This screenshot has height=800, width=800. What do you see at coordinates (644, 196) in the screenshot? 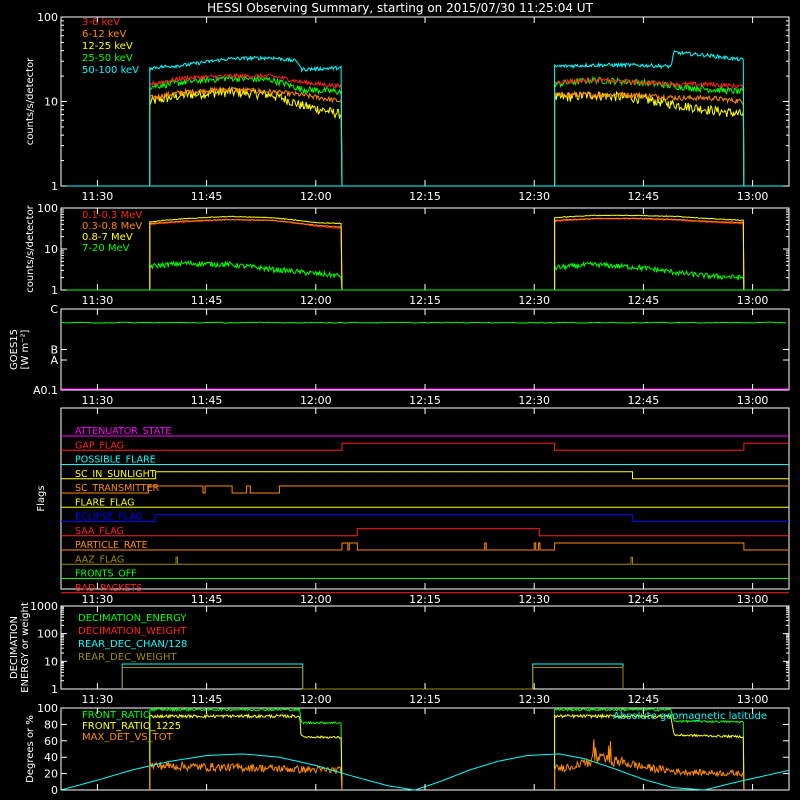
I see `panel-0-time-label: 12:45` at bounding box center [644, 196].